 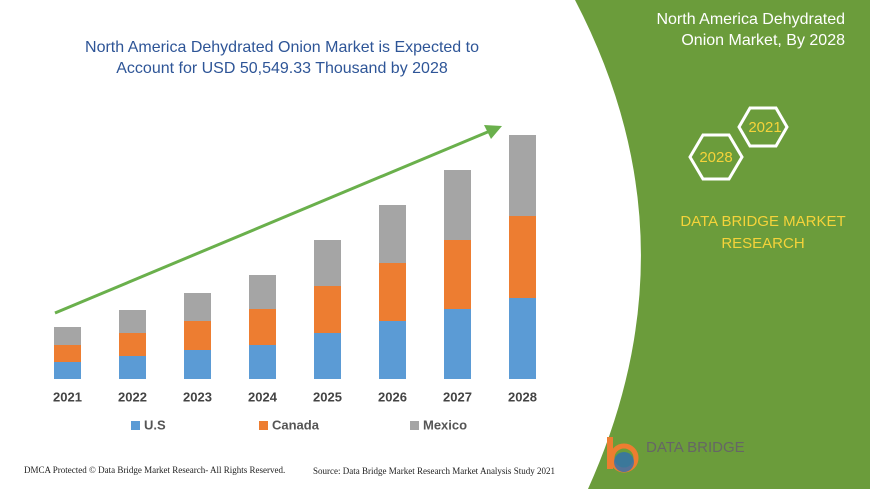 I want to click on logo-text: DATA BRIDGE, so click(x=695, y=447).